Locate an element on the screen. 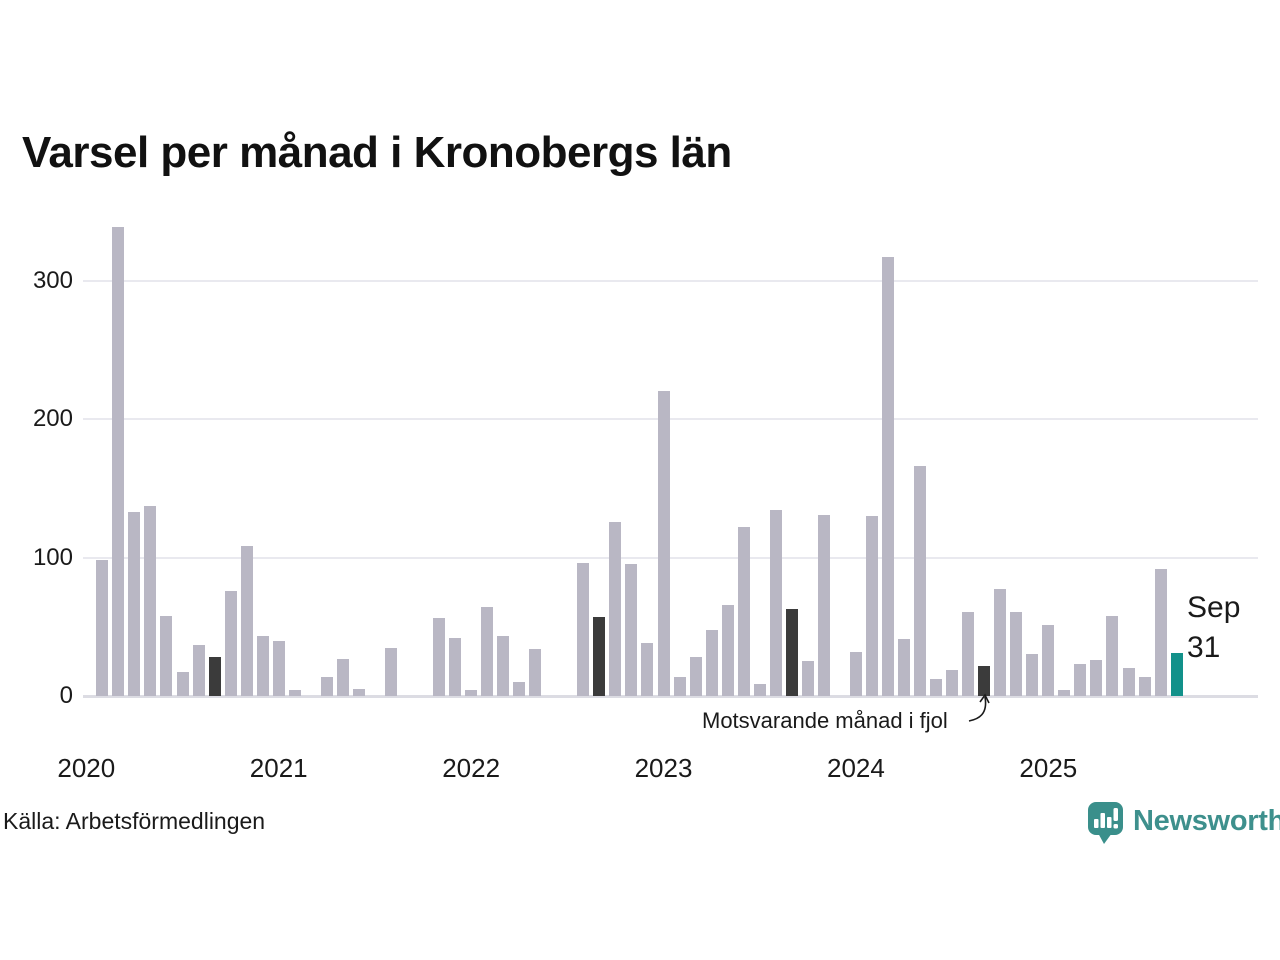  bar-highlight-current-month is located at coordinates (1176, 674).